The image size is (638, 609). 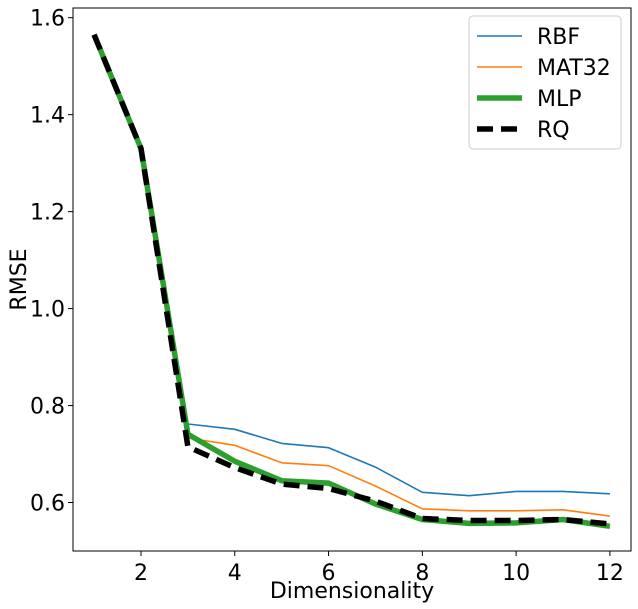 What do you see at coordinates (610, 573) in the screenshot?
I see `x-tick-label: 12` at bounding box center [610, 573].